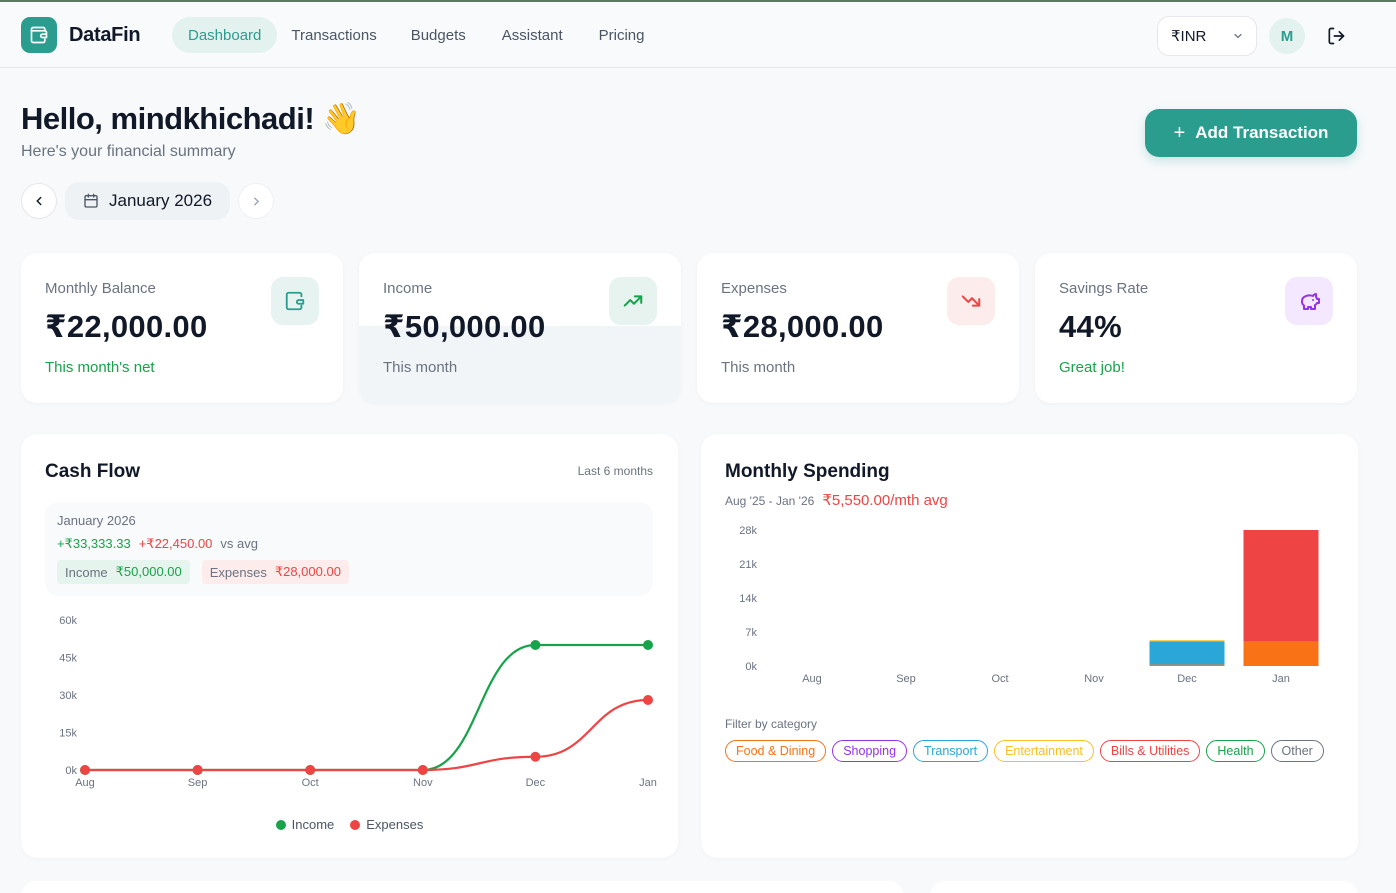  I want to click on category-filter-health: Health, so click(1235, 751).